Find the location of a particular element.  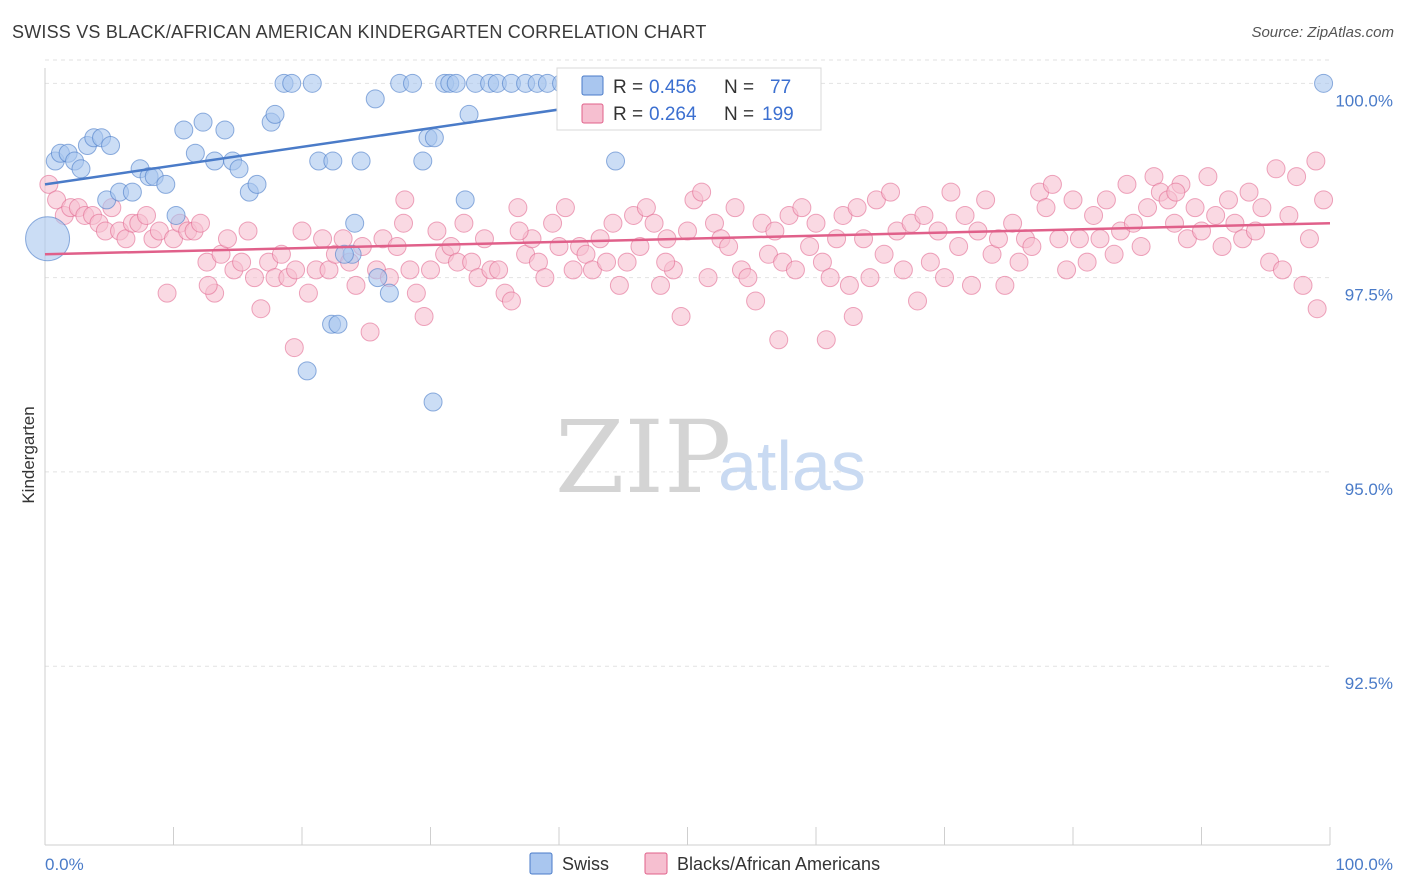

legend-swiss-r-label: R = is located at coordinates (628, 87).